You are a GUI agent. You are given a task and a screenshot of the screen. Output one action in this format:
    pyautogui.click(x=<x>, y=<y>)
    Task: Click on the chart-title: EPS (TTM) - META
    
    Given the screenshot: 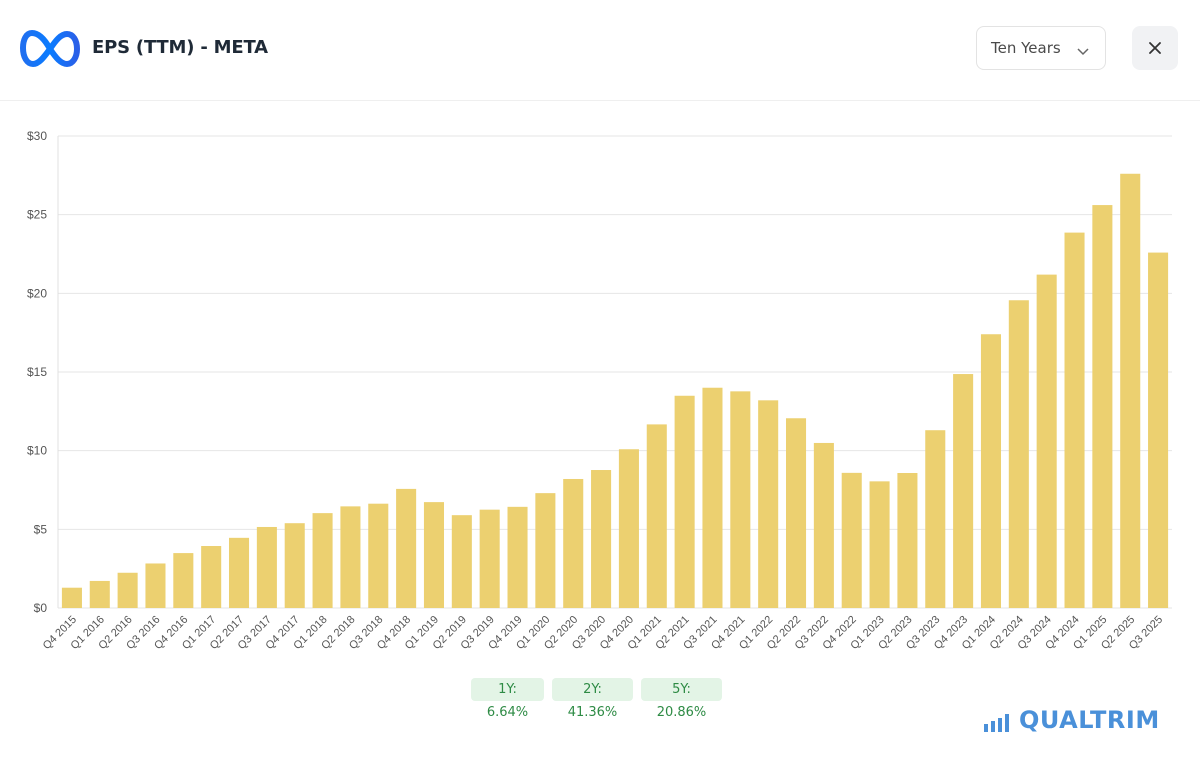 What is the action you would take?
    pyautogui.click(x=180, y=47)
    